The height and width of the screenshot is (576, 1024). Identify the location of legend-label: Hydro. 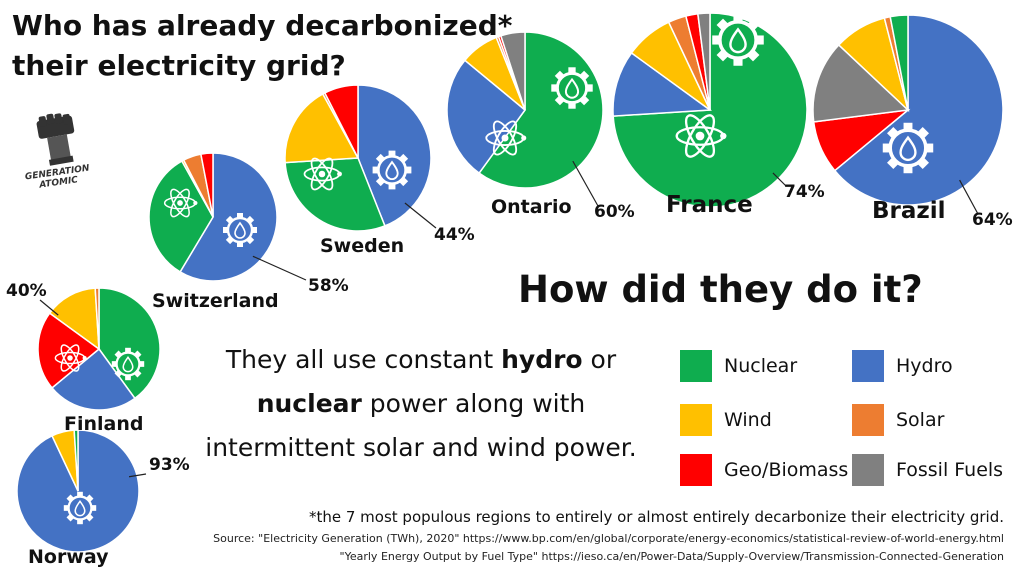
(924, 366).